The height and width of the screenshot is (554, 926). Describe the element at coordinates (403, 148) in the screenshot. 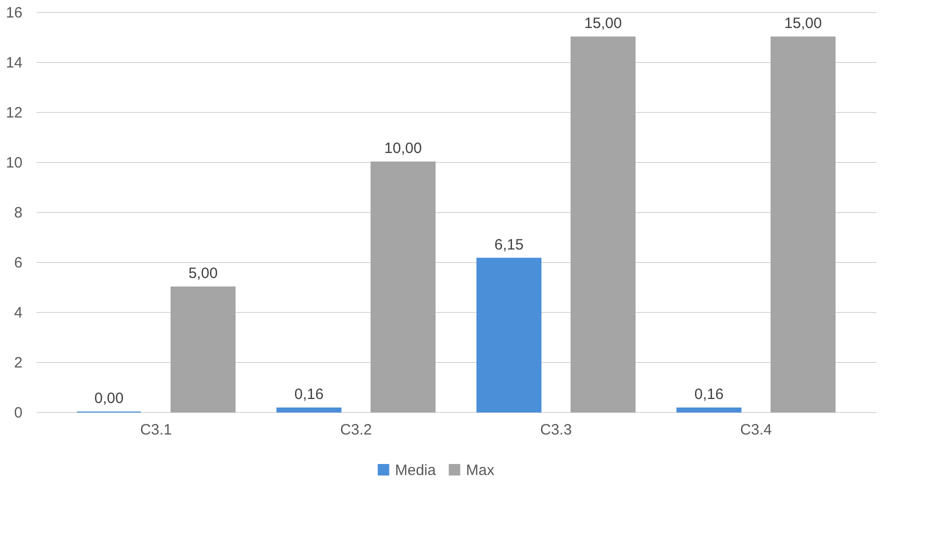

I see `data-label: 10,00` at that location.